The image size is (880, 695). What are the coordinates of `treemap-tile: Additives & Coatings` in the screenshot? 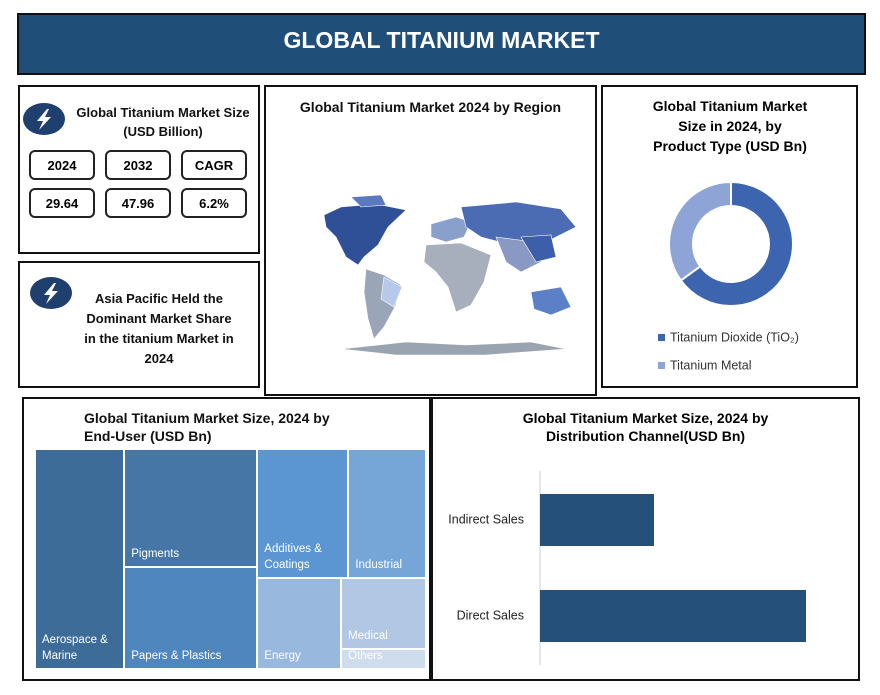 It's located at (303, 513).